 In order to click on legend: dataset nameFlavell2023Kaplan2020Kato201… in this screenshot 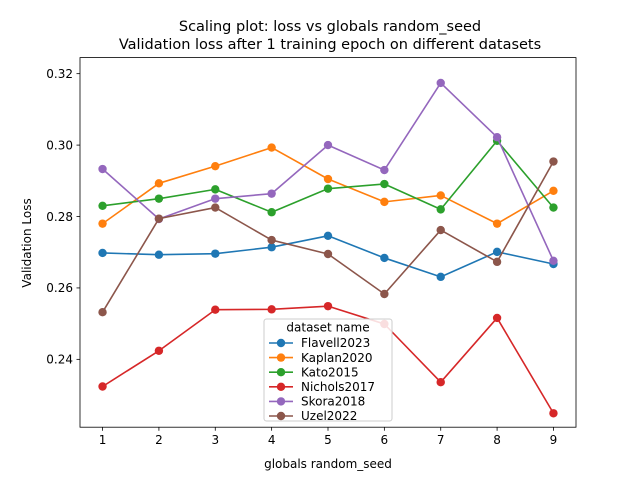, I will do `click(328, 370)`.